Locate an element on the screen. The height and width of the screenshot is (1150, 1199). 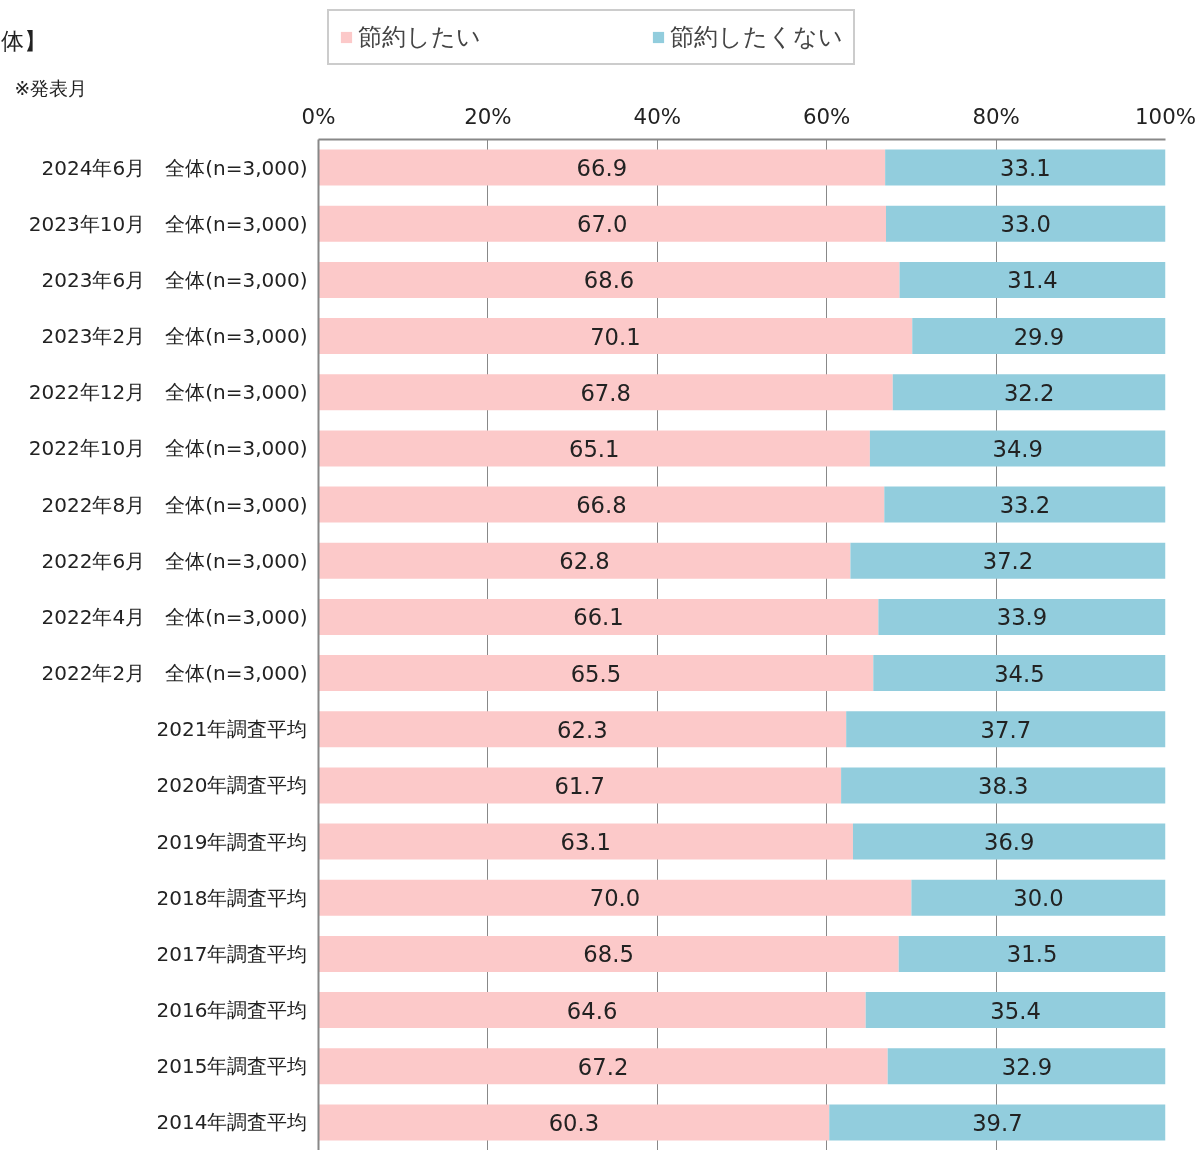
text: 体】 is located at coordinates (23, 40).